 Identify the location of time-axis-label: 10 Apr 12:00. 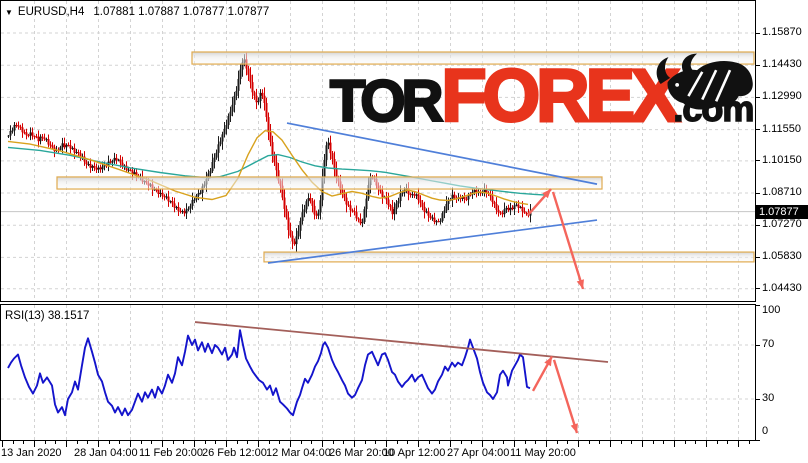
(414, 453).